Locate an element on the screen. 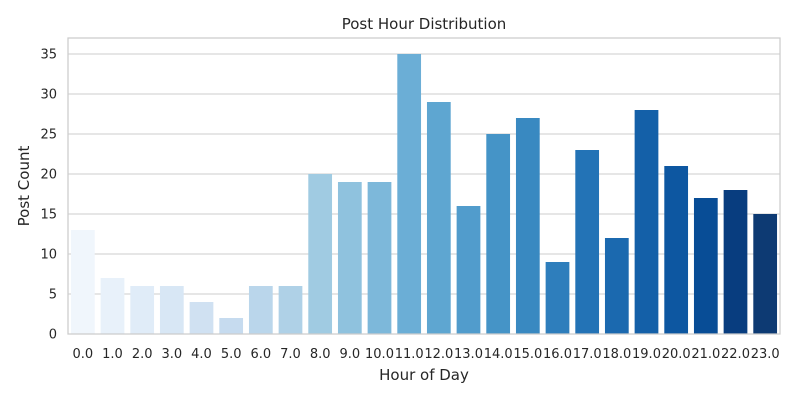 The height and width of the screenshot is (400, 800). x-tick-label: 3.0 is located at coordinates (171, 354).